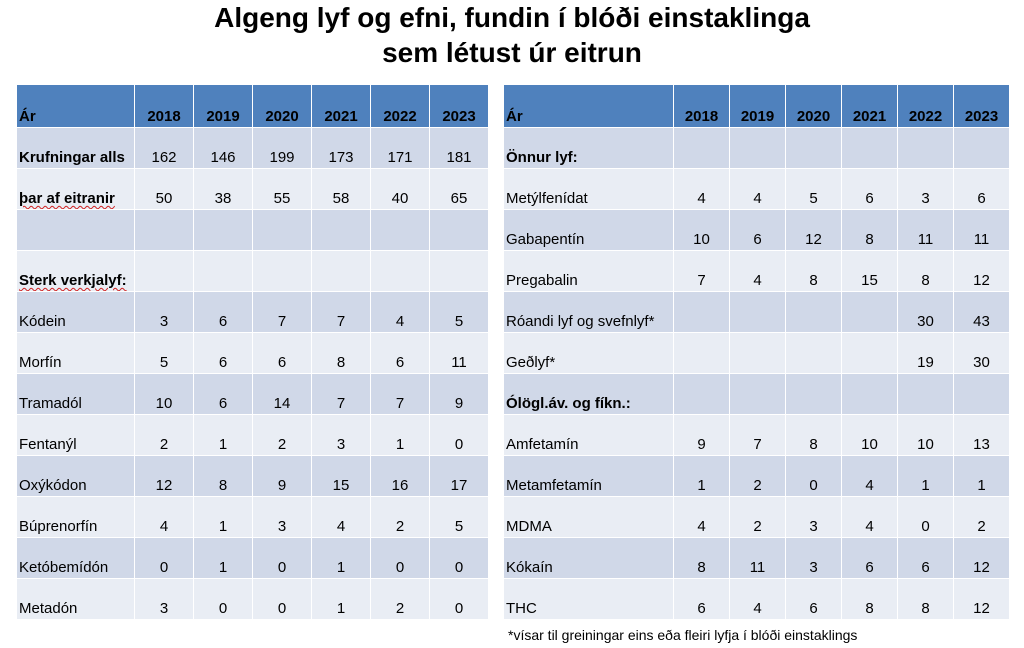 This screenshot has height=648, width=1024. Describe the element at coordinates (981, 189) in the screenshot. I see `value-cell-2023: 6` at that location.